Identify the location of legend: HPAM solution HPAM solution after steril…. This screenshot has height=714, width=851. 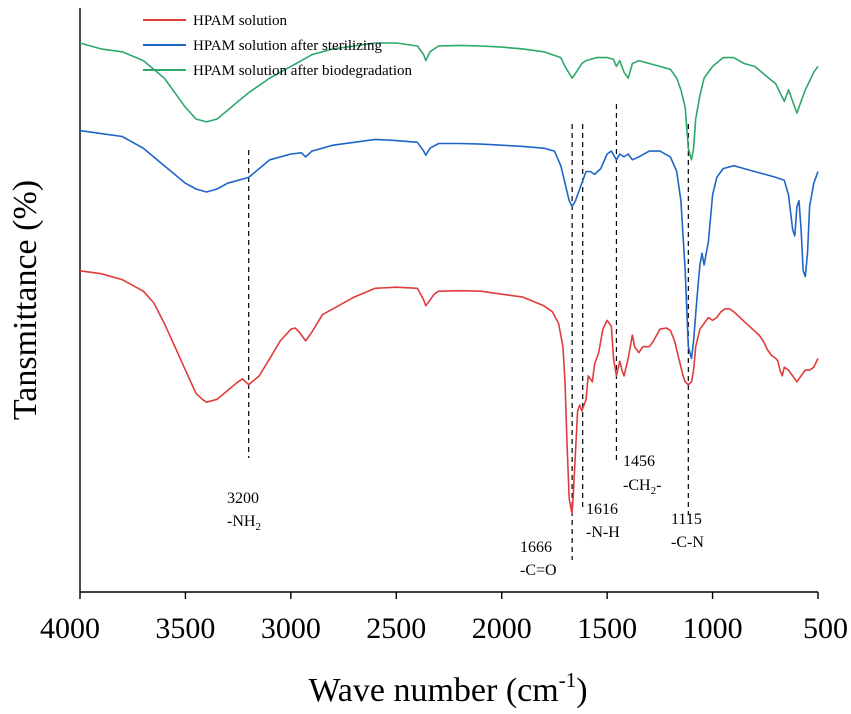
(278, 46).